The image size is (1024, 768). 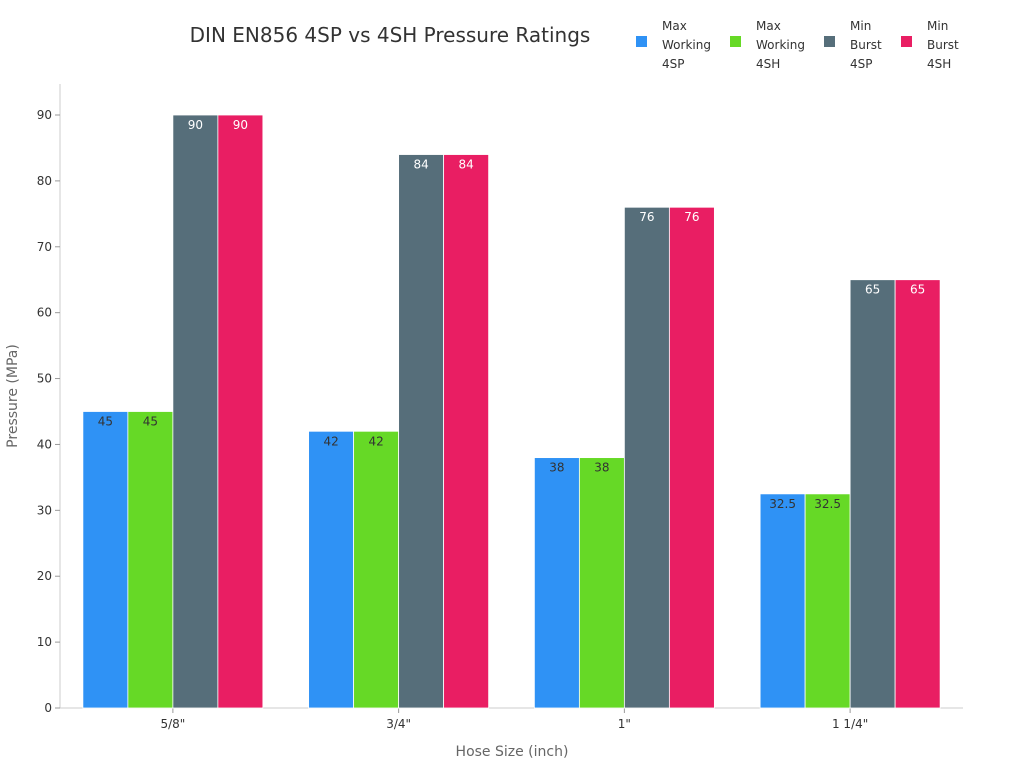 What do you see at coordinates (44, 115) in the screenshot?
I see `y-tick-label: 90` at bounding box center [44, 115].